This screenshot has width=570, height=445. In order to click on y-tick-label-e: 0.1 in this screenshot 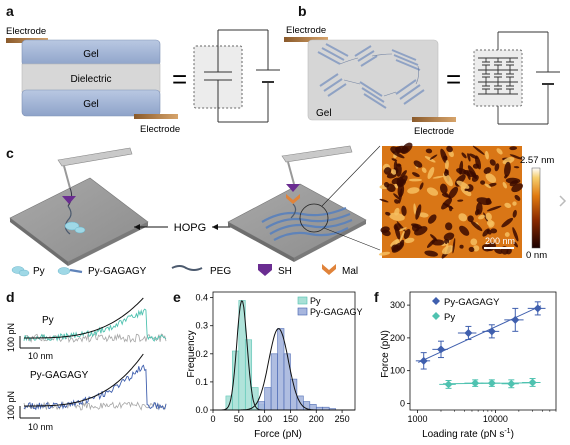, I will do `click(201, 382)`.